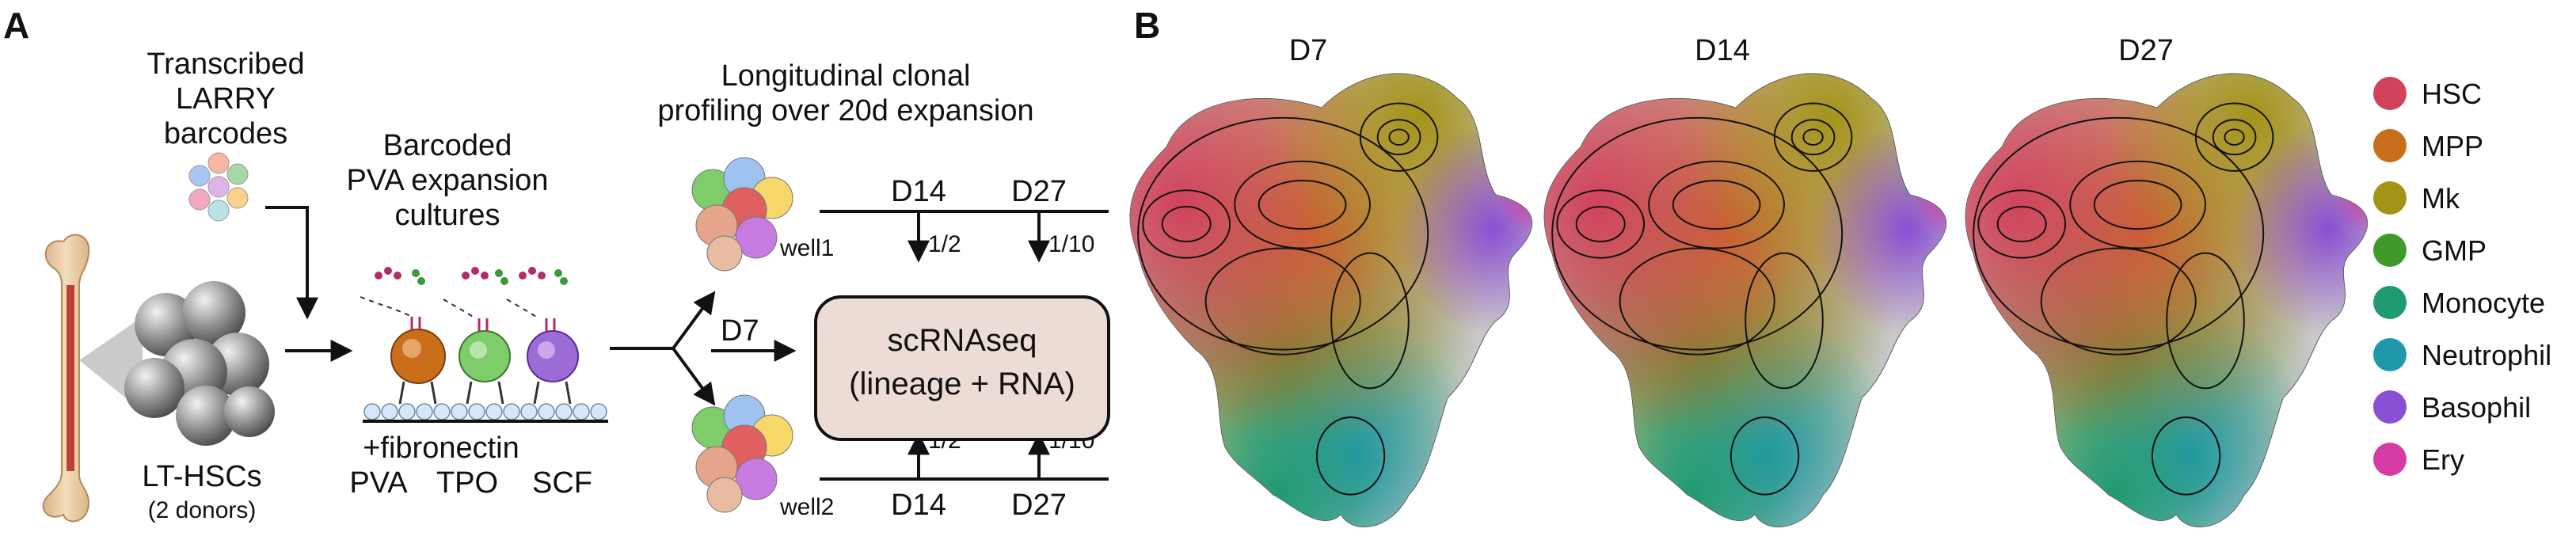 The height and width of the screenshot is (540, 2576). I want to click on longitudinal-title-line2: profiling over 20d expansion, so click(845, 111).